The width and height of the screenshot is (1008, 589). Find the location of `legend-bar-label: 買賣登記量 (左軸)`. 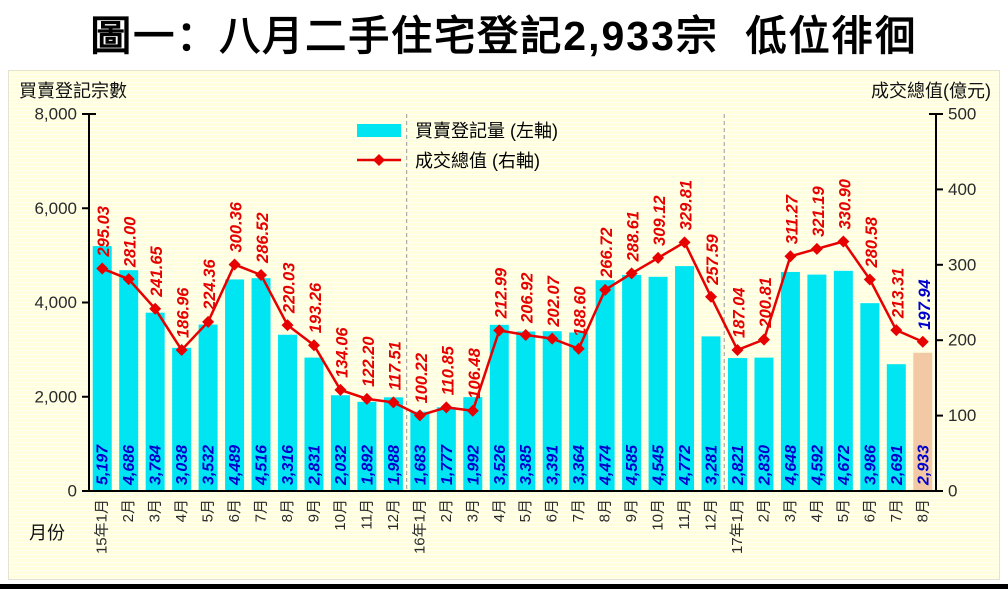

legend-bar-label: 買賣登記量 (左軸) is located at coordinates (486, 131).